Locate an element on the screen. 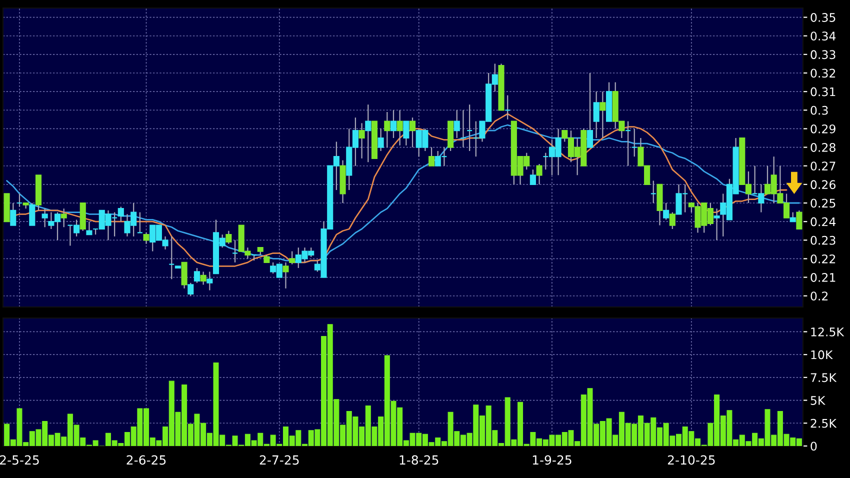 The width and height of the screenshot is (850, 478). x-tick-label: 1-9-25 is located at coordinates (552, 460).